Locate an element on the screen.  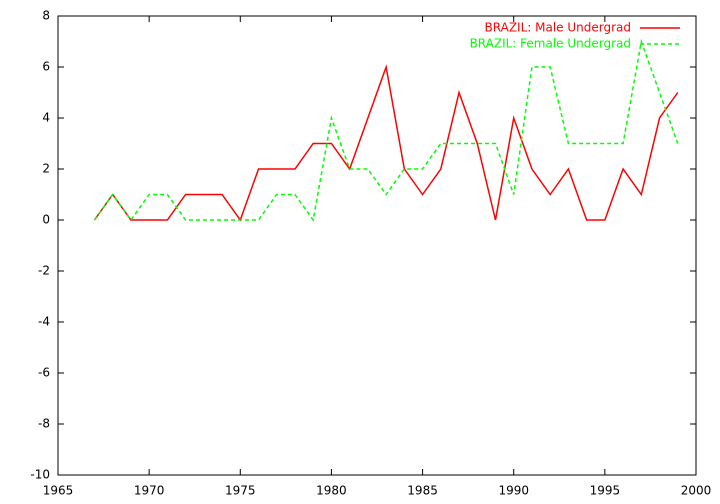
x-tick-label: 1970 is located at coordinates (149, 491).